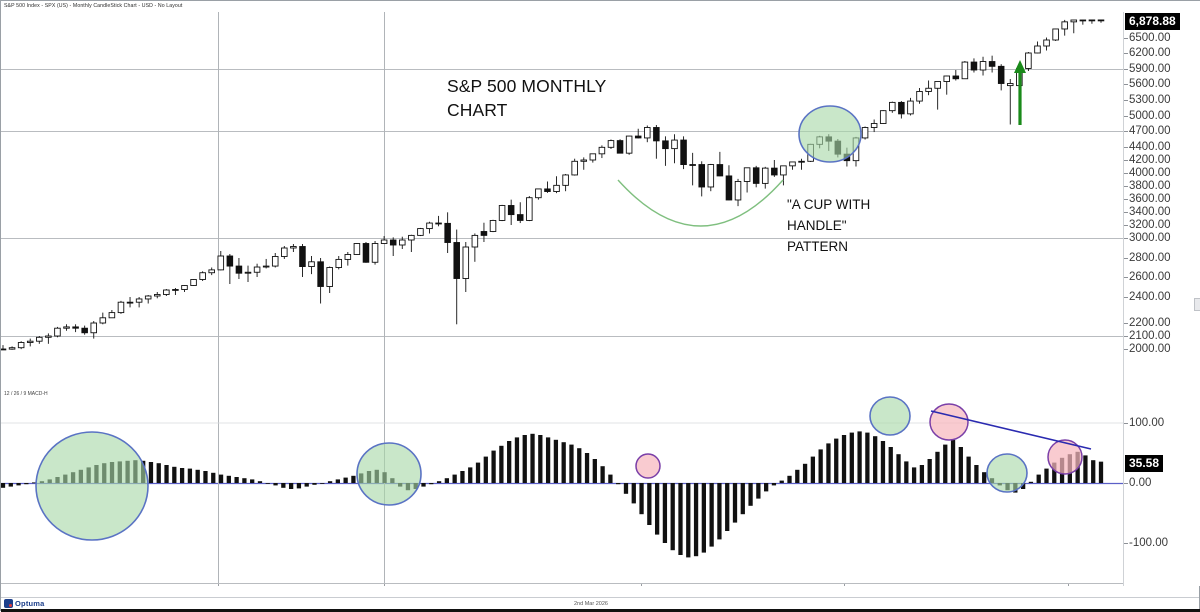 The image size is (1200, 612). I want to click on axis-label: 4200.00, so click(1150, 160).